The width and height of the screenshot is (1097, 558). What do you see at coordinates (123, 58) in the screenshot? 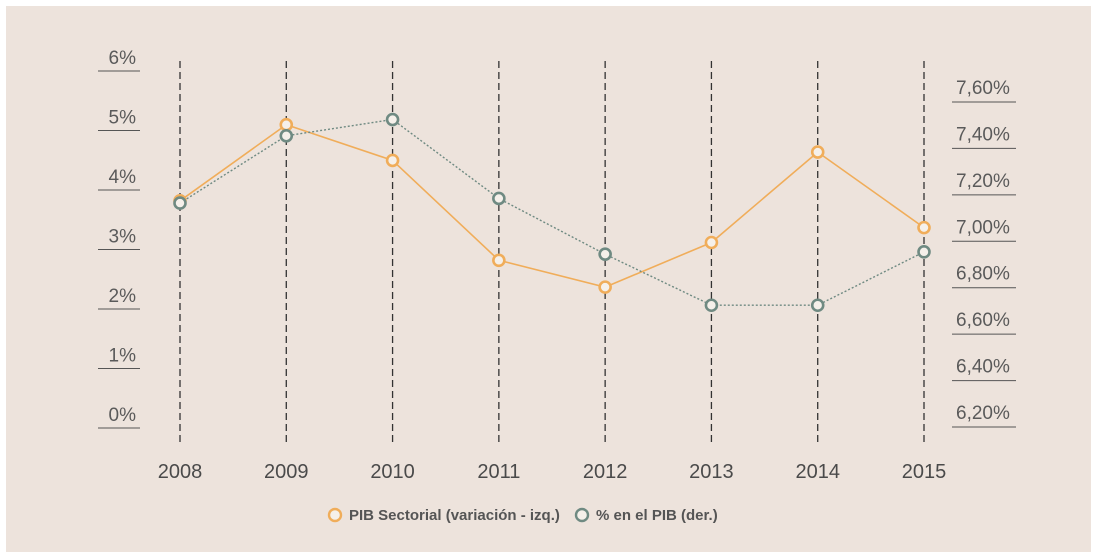
I see `left-axis-tick-label: 6%` at bounding box center [123, 58].